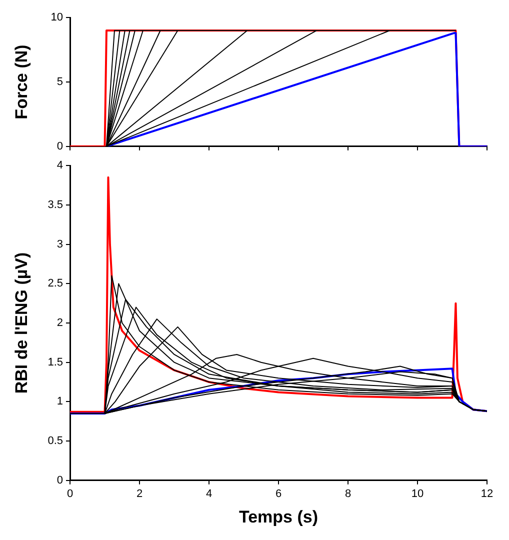  Describe the element at coordinates (417, 494) in the screenshot. I see `x-tick-label: 10` at that location.